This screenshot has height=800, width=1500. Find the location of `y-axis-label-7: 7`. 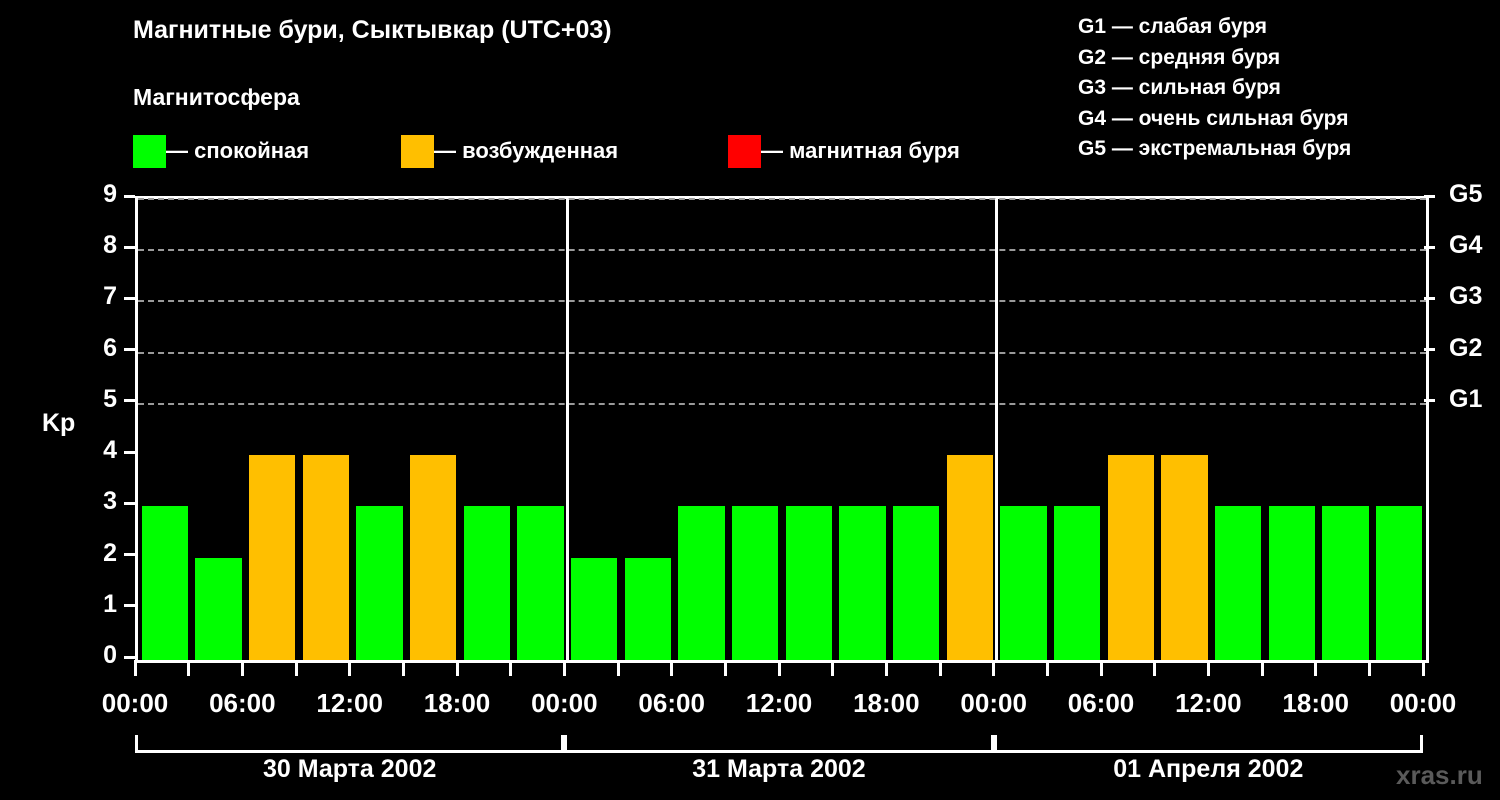

y-axis-label-7: 7 is located at coordinates (110, 296).